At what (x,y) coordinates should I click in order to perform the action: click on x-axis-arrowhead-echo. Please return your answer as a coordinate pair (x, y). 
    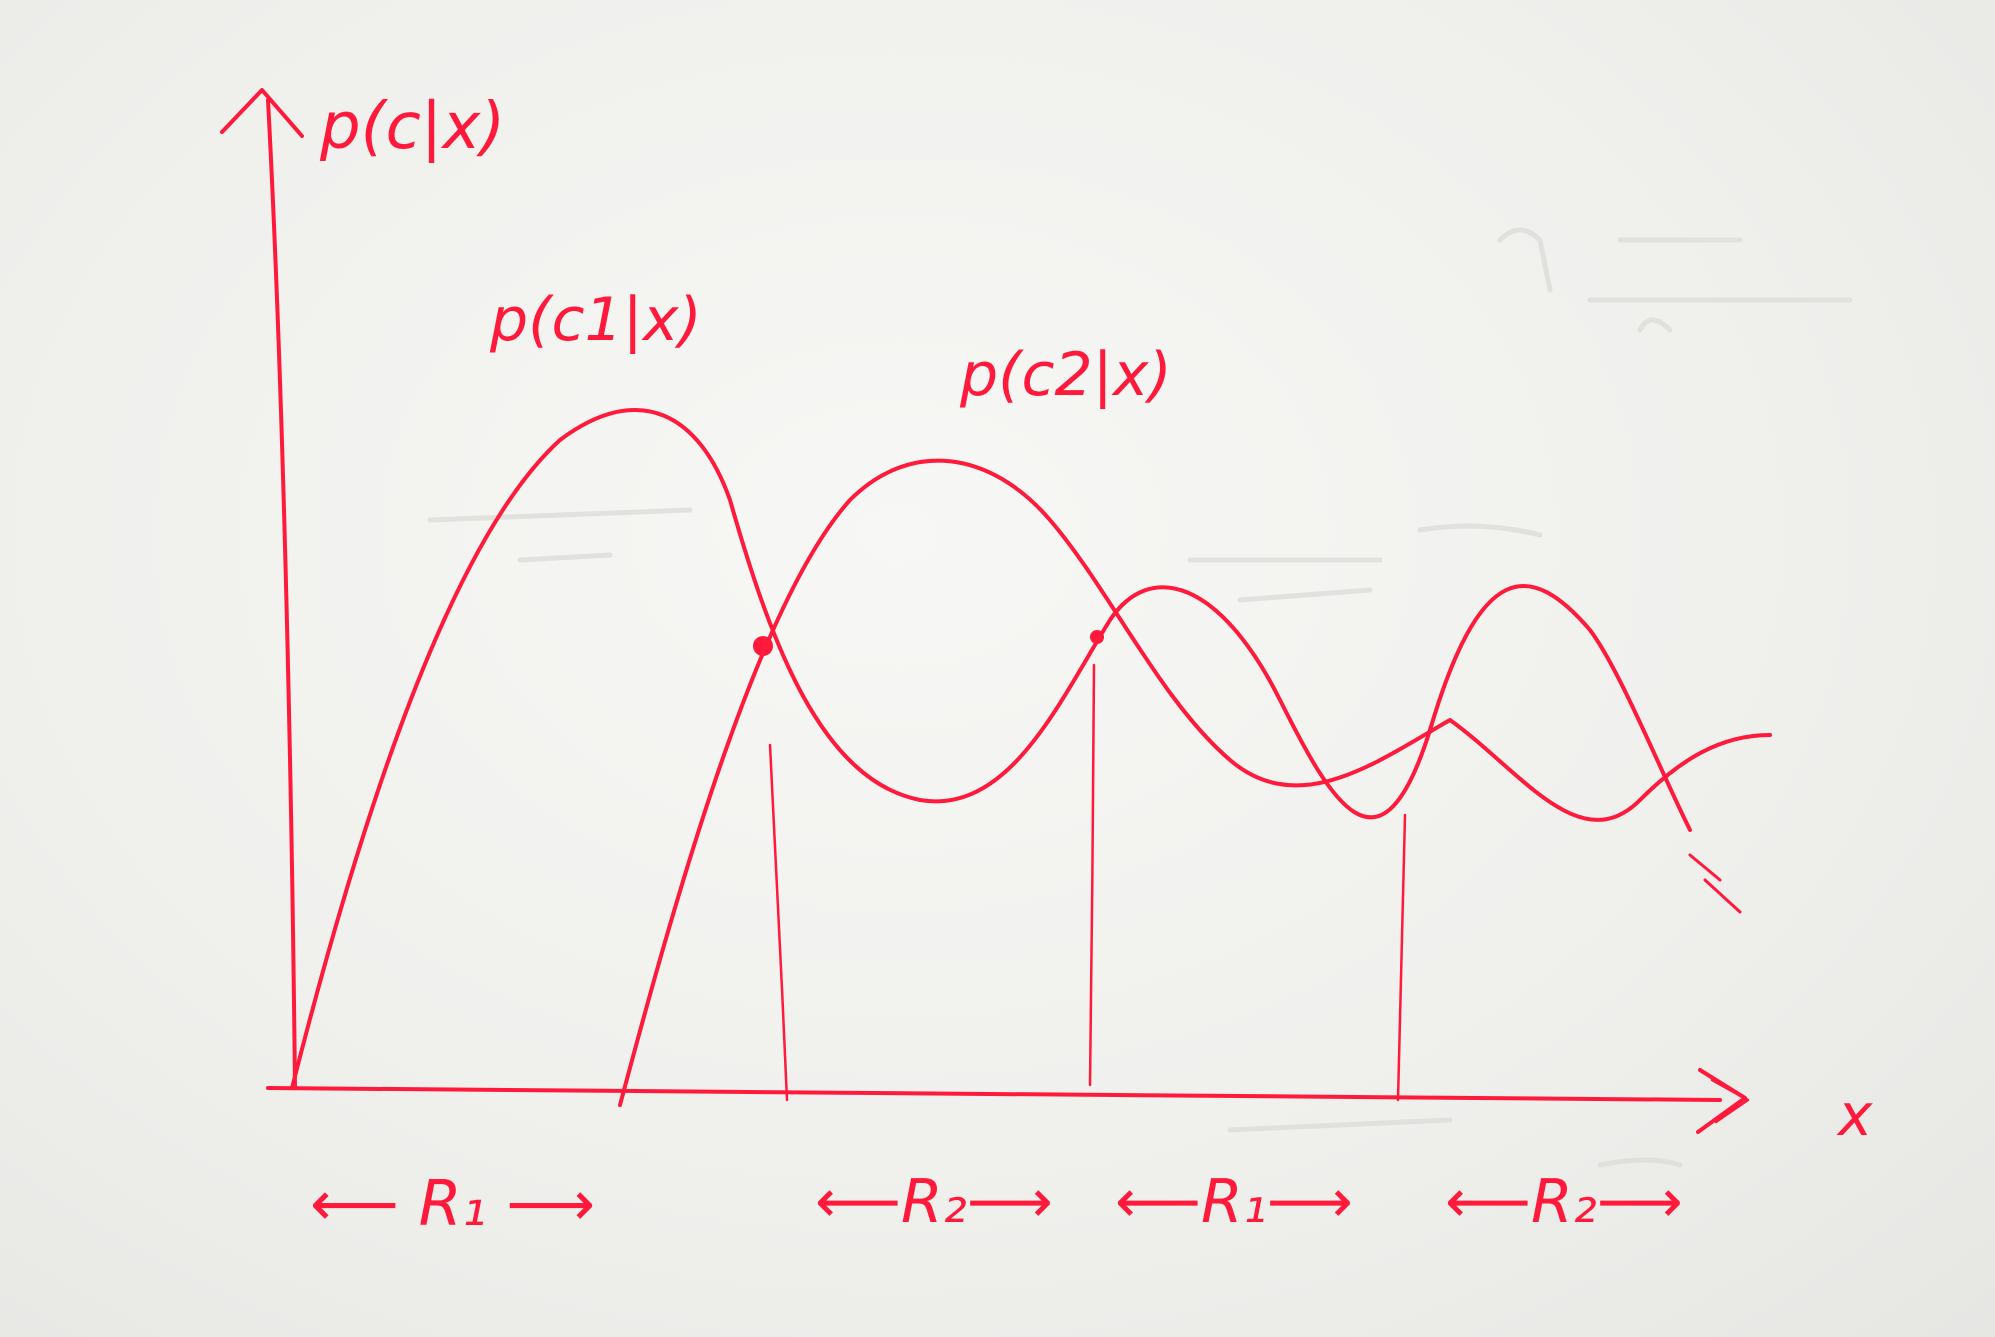
    Looking at the image, I should click on (1730, 1101).